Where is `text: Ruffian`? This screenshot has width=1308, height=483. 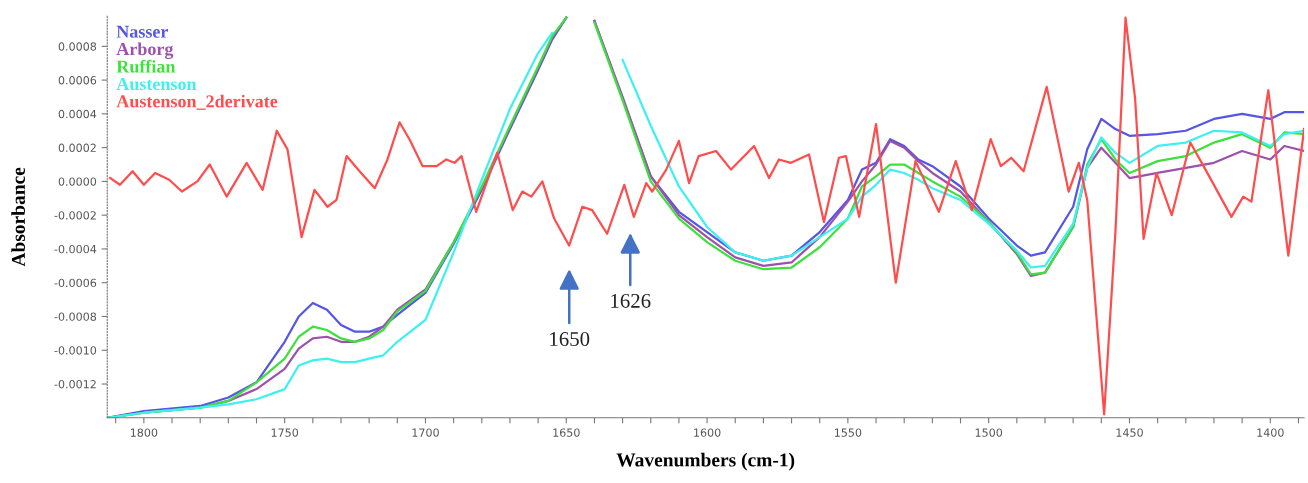 text: Ruffian is located at coordinates (146, 66).